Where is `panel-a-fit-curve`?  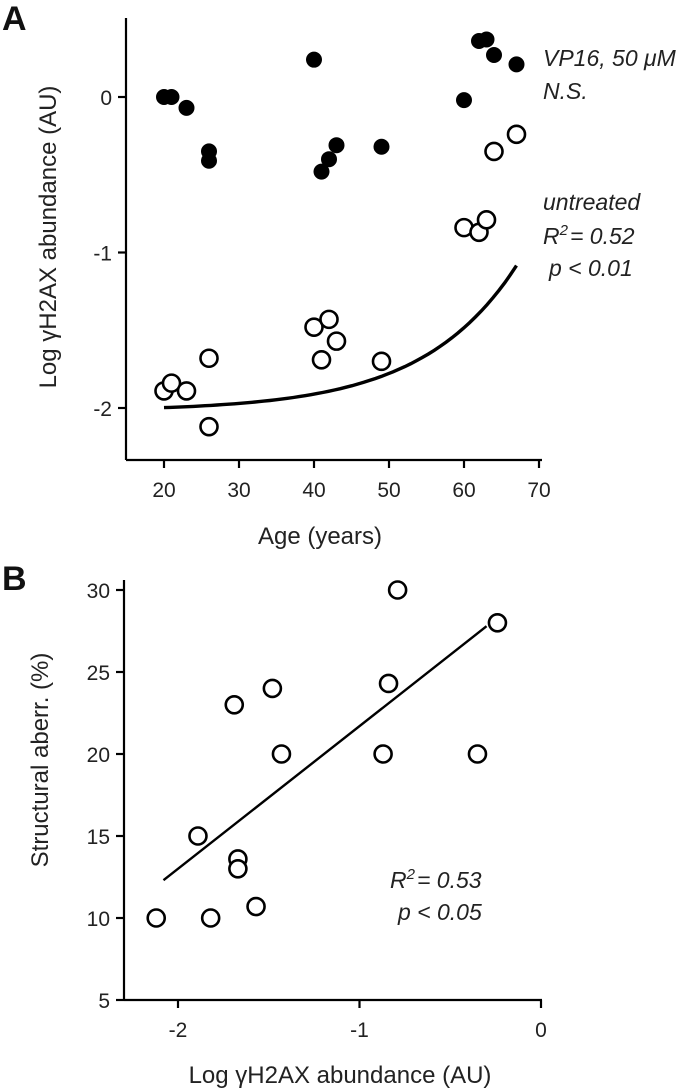
panel-a-fit-curve is located at coordinates (340, 337).